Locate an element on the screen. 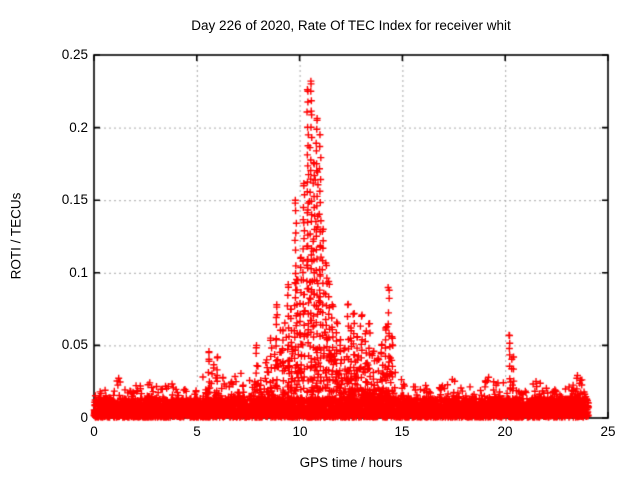 The height and width of the screenshot is (480, 640). x-tick-label: 15 is located at coordinates (402, 431).